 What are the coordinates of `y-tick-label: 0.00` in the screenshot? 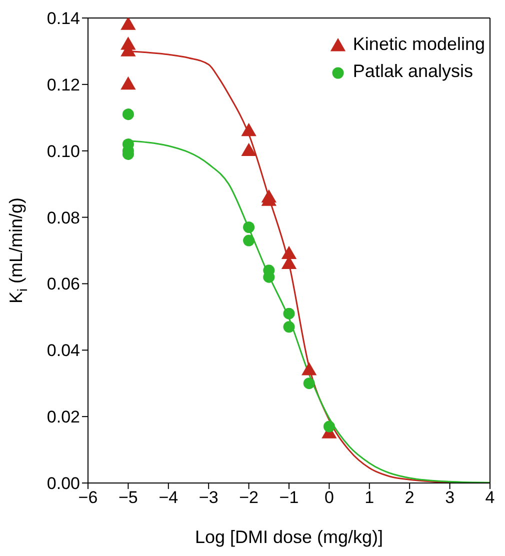 It's located at (63, 484).